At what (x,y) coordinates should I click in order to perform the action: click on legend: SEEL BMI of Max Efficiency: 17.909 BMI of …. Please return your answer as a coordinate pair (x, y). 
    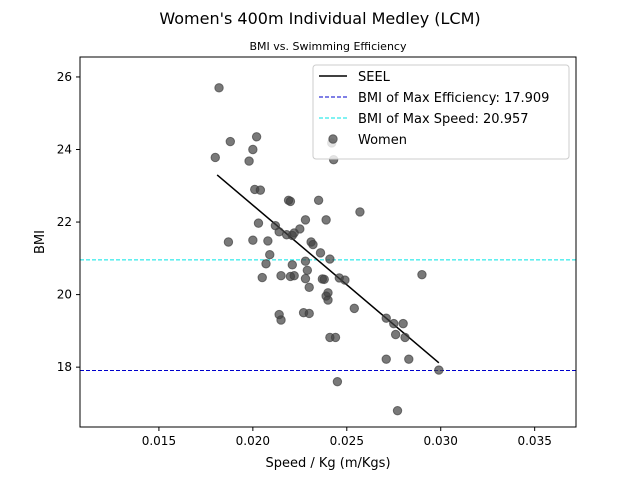
    Looking at the image, I should click on (441, 112).